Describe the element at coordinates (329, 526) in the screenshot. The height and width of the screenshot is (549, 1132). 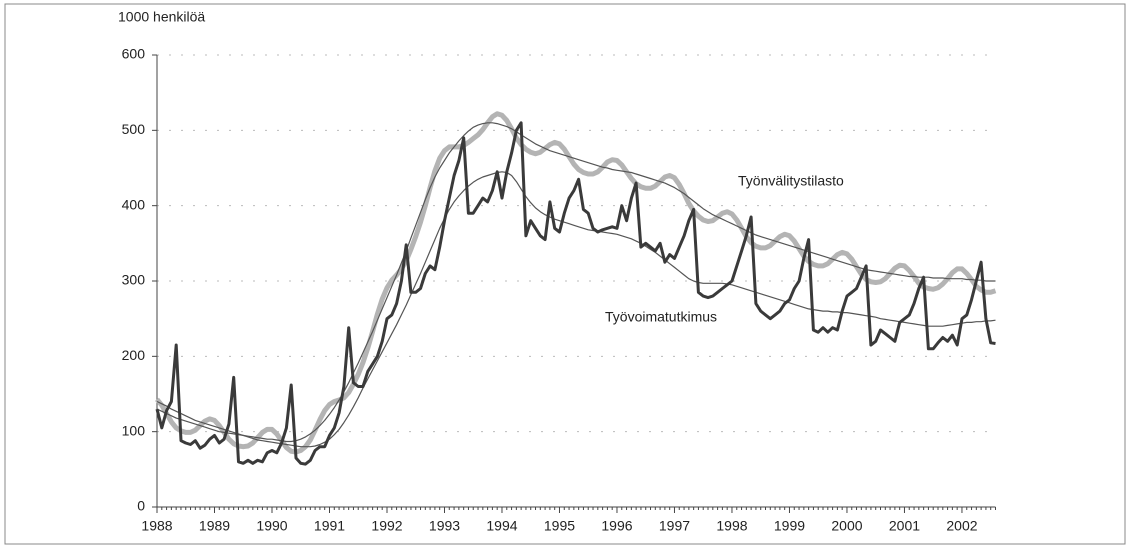
I see `x-tick-label: 1991` at that location.